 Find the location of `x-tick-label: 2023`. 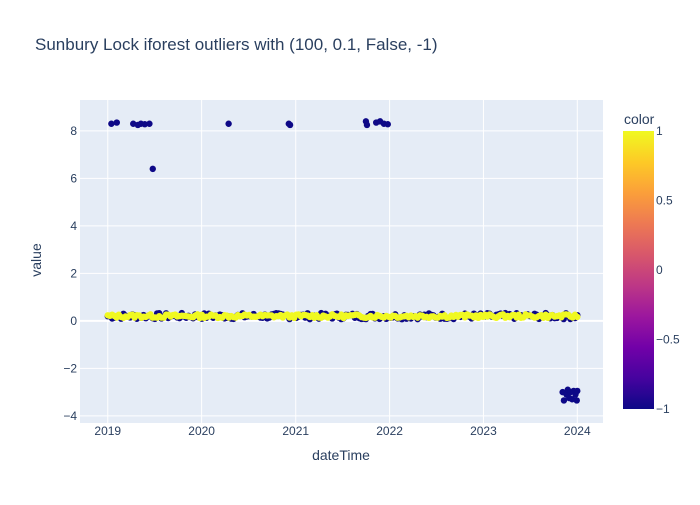

x-tick-label: 2023 is located at coordinates (483, 431).